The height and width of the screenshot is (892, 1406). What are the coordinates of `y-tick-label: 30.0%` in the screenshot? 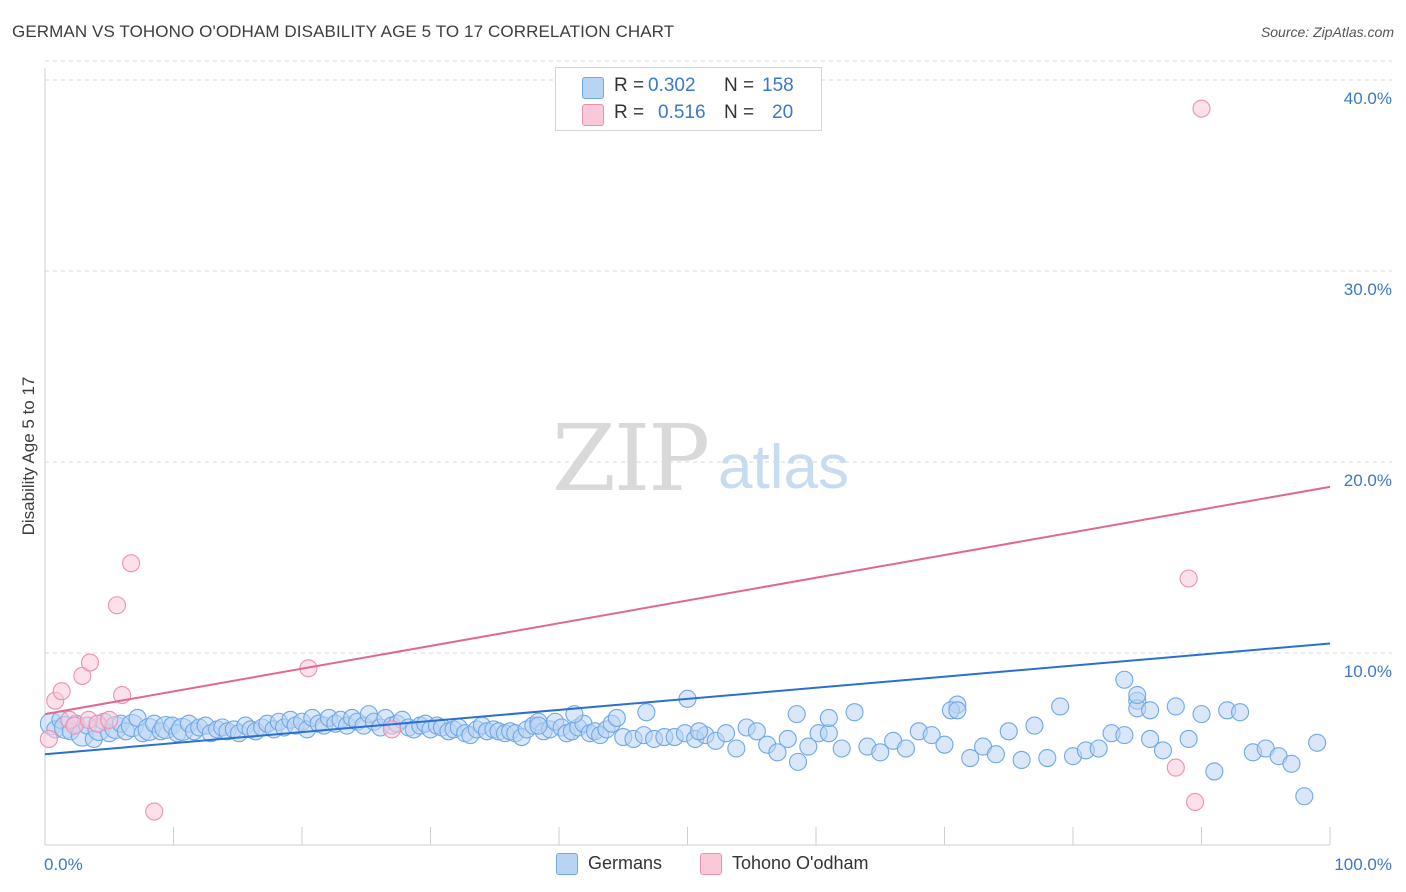 It's located at (1368, 289).